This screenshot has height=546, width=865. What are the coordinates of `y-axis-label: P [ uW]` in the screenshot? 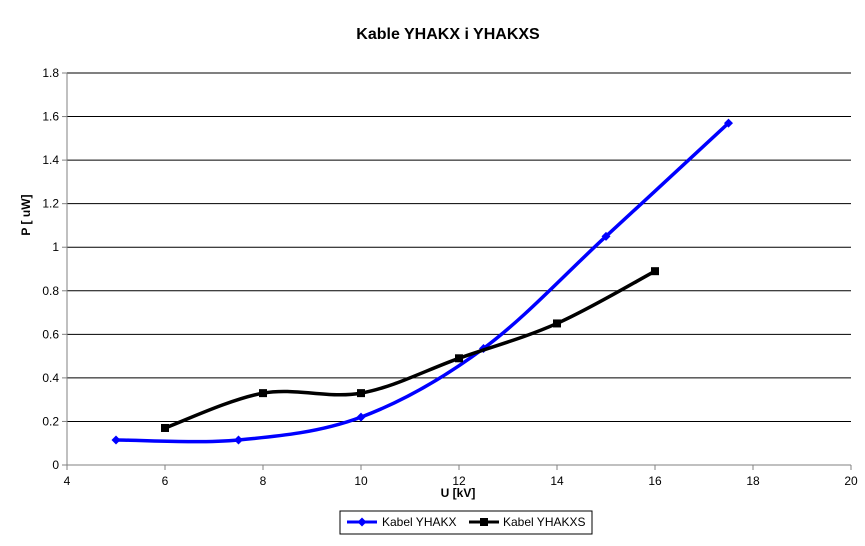 It's located at (26, 214).